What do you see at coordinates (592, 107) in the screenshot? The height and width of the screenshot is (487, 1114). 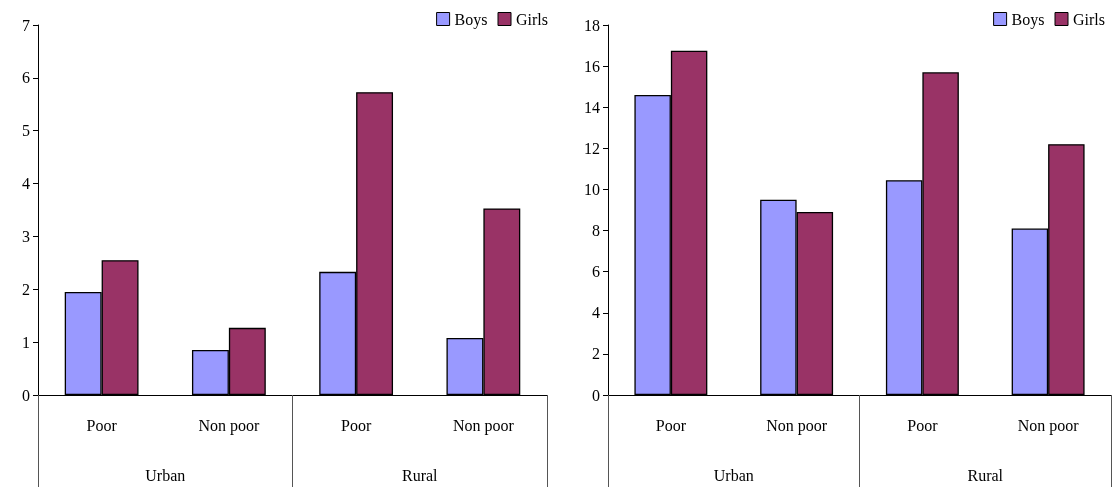 I see `y-tick-label: 14` at bounding box center [592, 107].